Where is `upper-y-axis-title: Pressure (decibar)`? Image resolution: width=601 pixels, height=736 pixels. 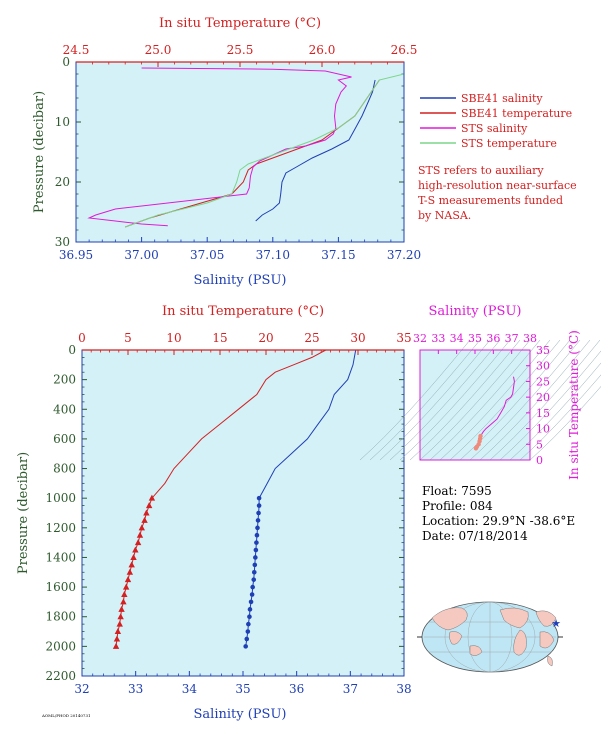 upper-y-axis-title: Pressure (decibar) is located at coordinates (39, 152).